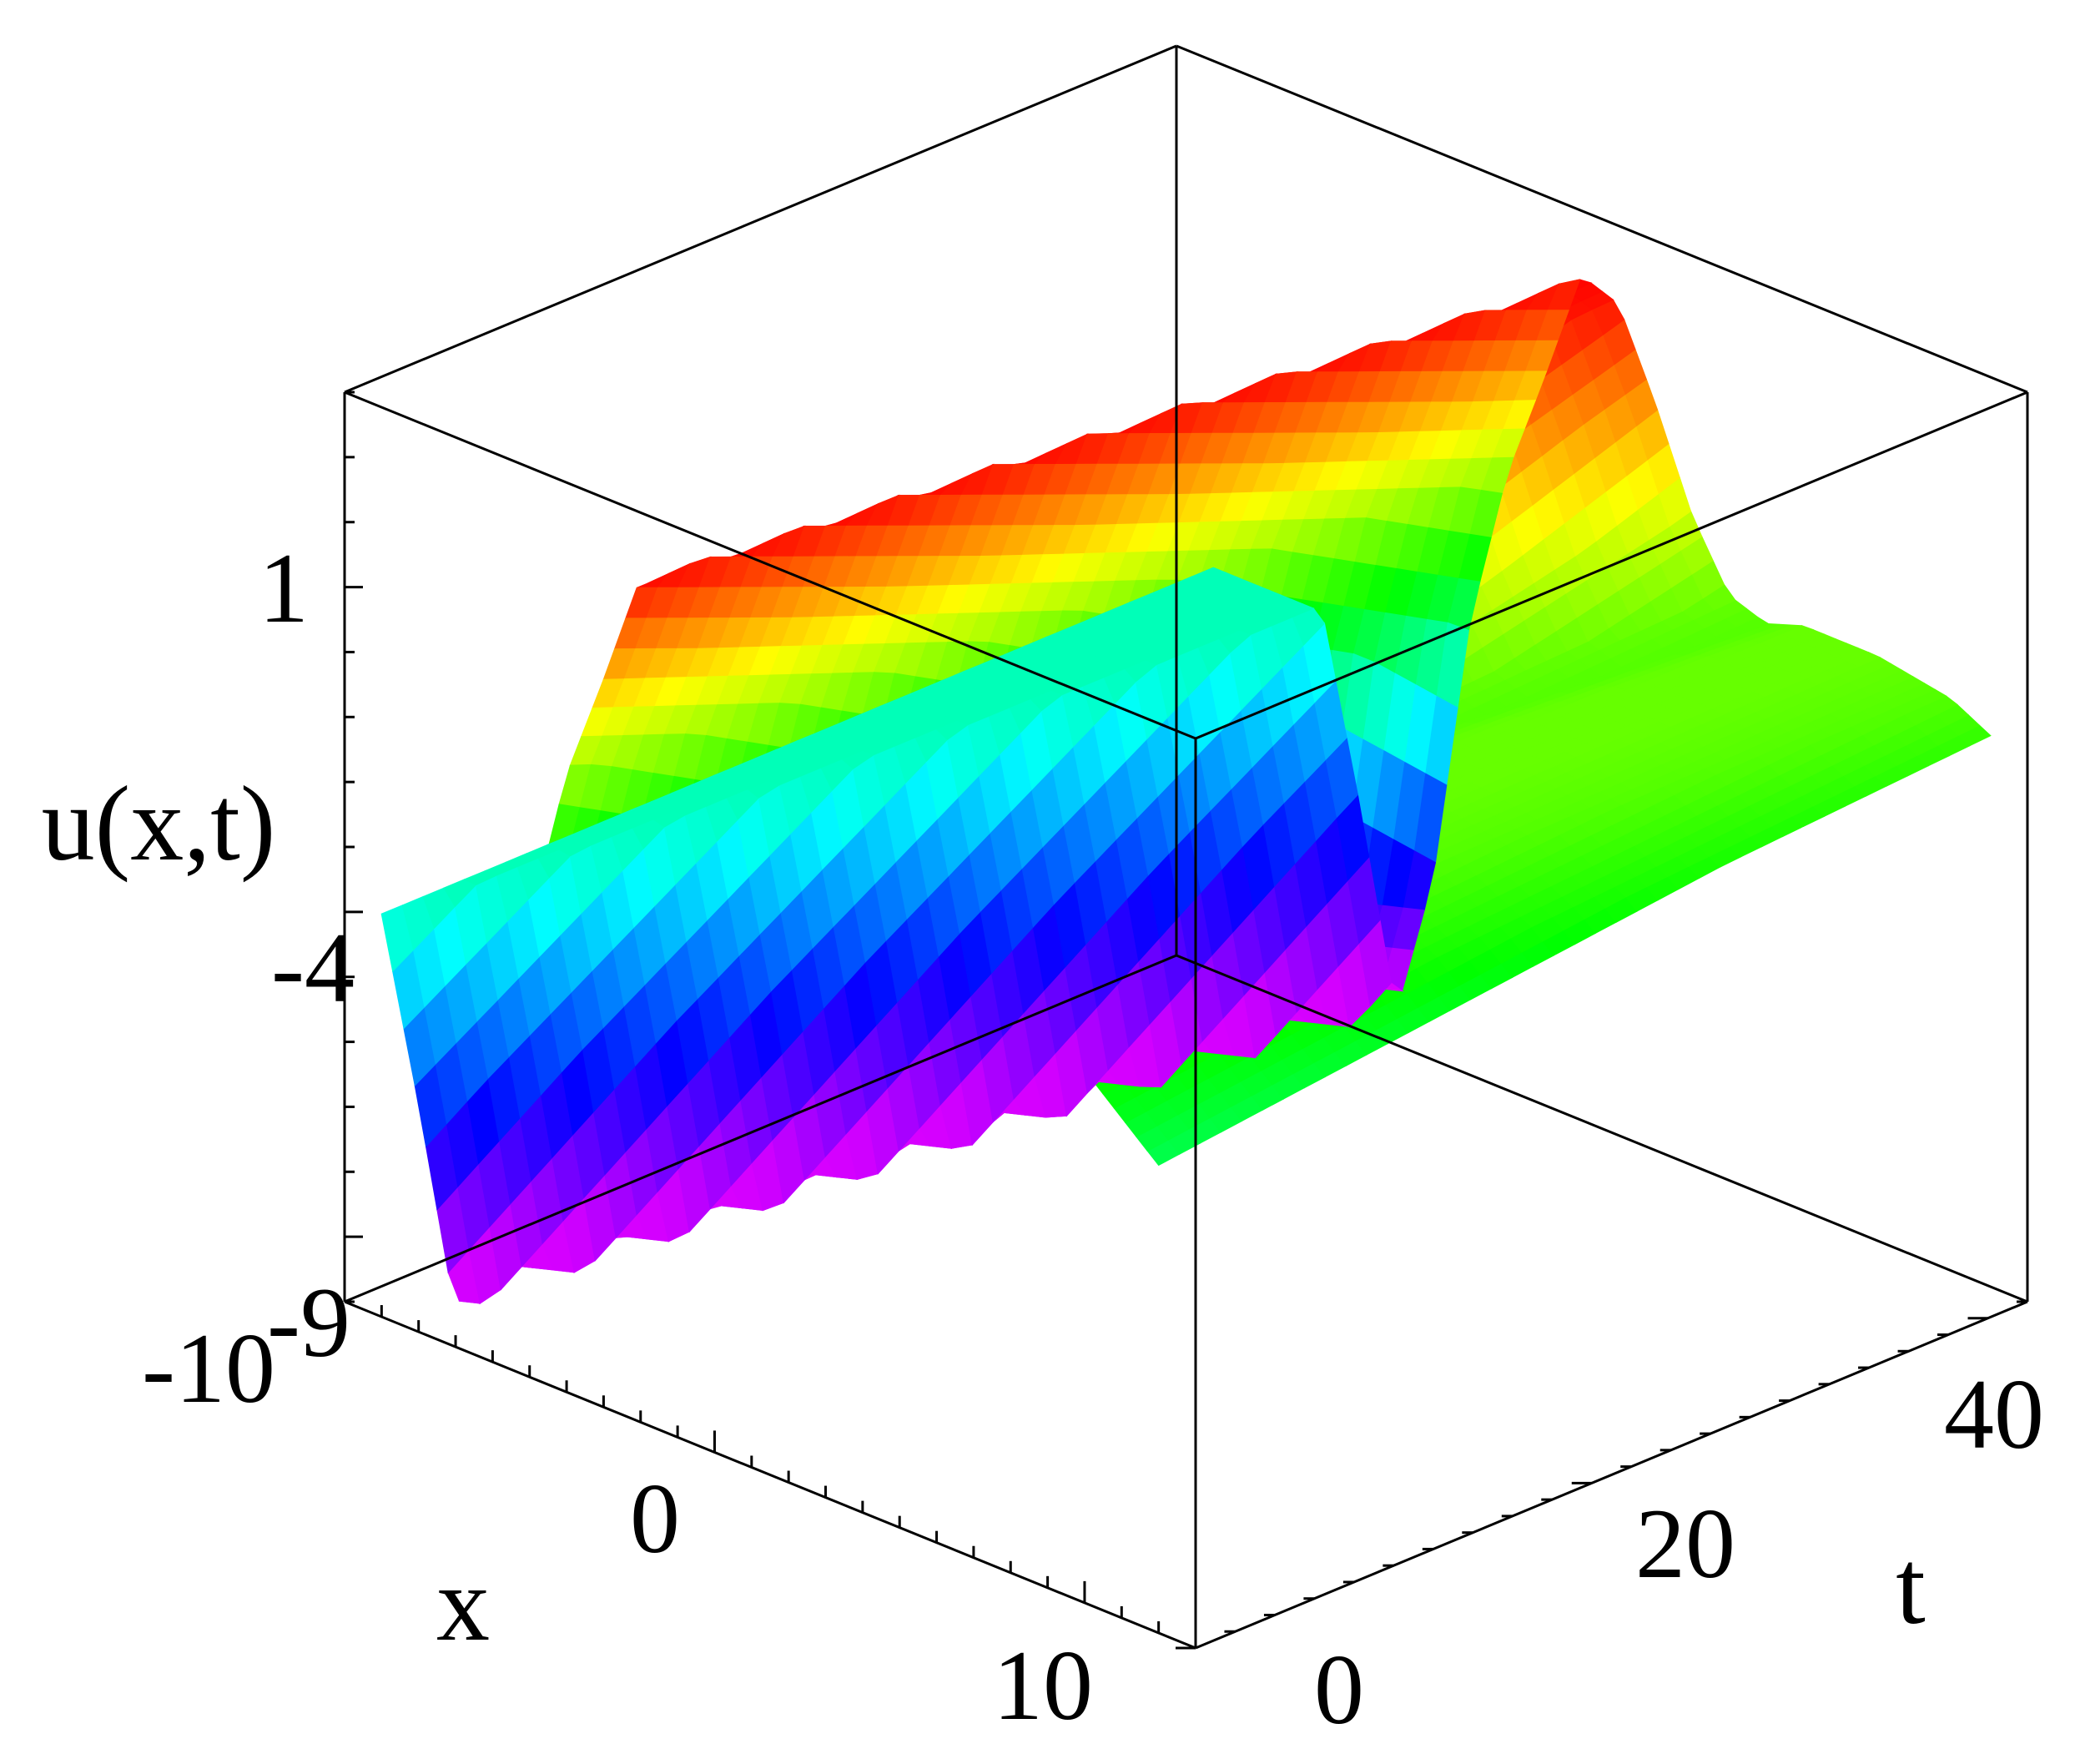 This screenshot has width=2075, height=1764. I want to click on t-axis-title: t, so click(1911, 1587).